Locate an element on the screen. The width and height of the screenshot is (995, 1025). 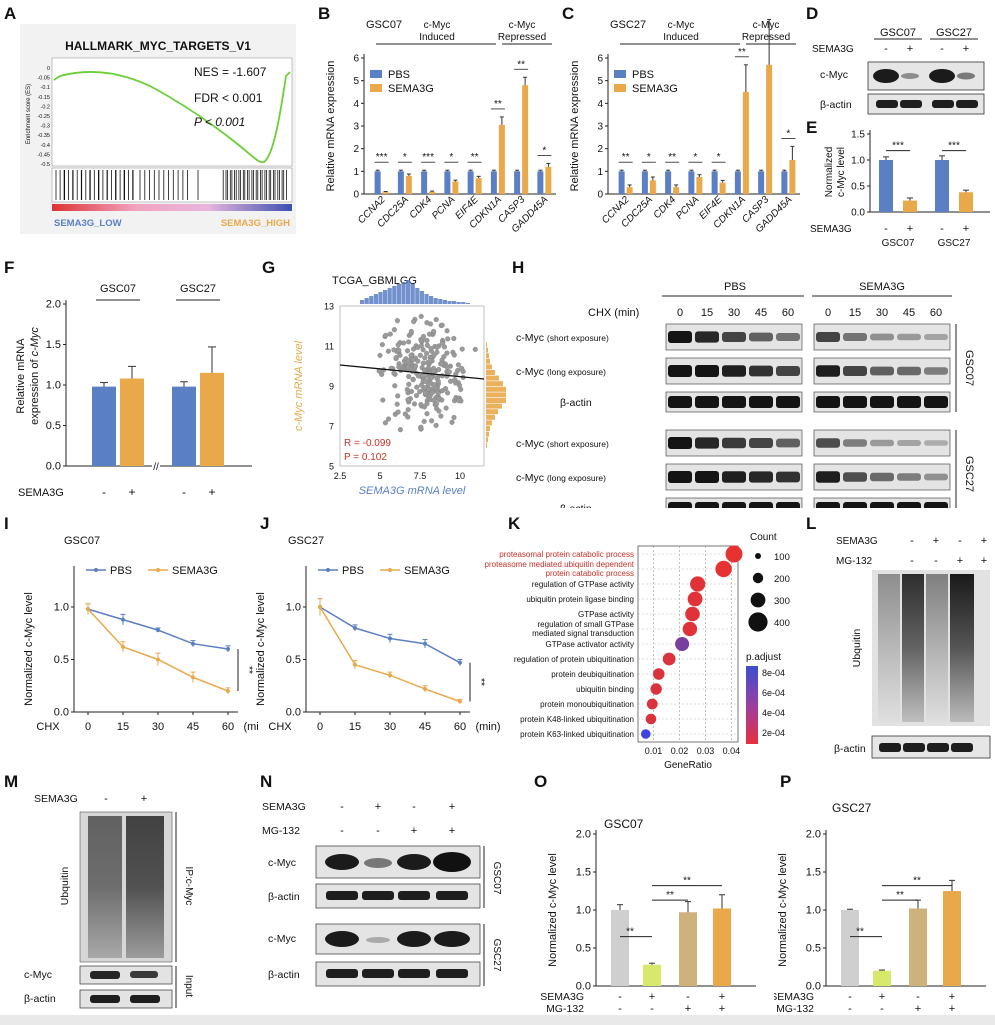
legend-label: SEMA3G is located at coordinates (411, 89).